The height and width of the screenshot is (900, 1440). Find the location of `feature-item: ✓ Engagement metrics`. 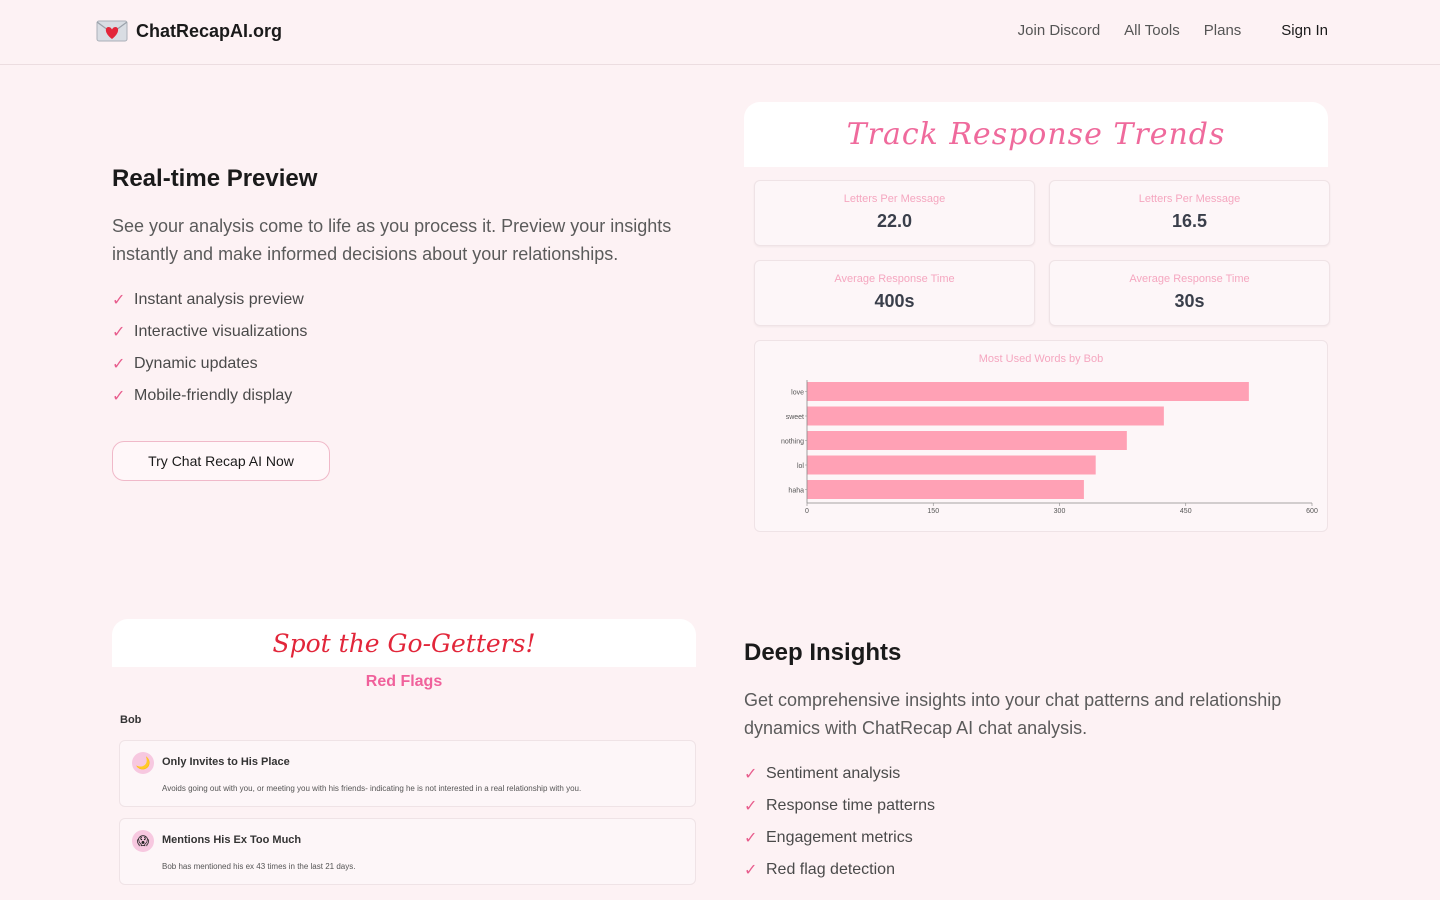

feature-item: ✓ Engagement metrics is located at coordinates (828, 838).